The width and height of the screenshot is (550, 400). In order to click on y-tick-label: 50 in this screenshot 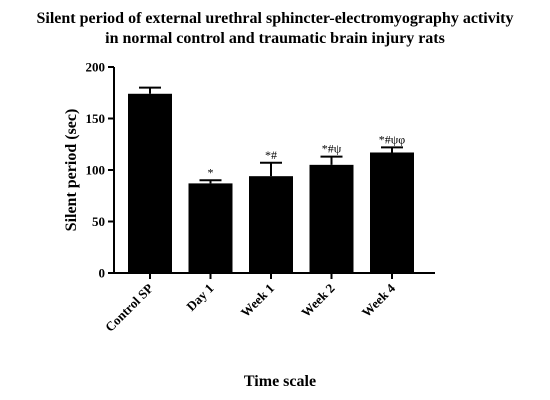, I will do `click(98, 221)`.